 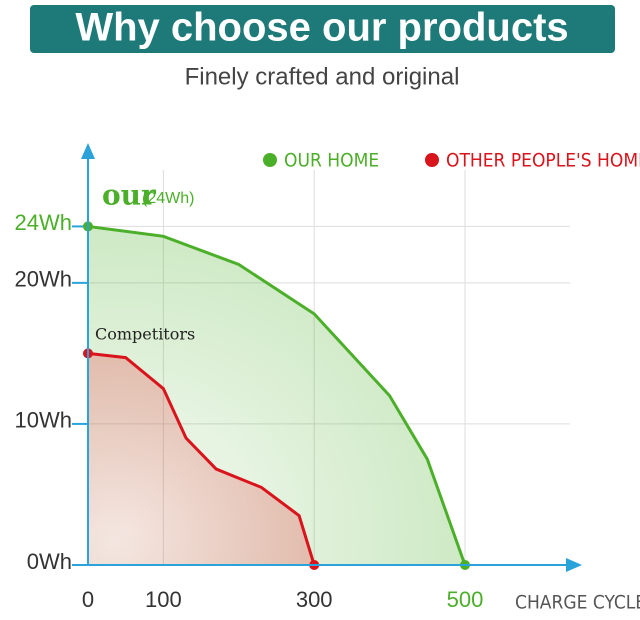 What do you see at coordinates (43, 420) in the screenshot?
I see `y-tick-label: 10Wh` at bounding box center [43, 420].